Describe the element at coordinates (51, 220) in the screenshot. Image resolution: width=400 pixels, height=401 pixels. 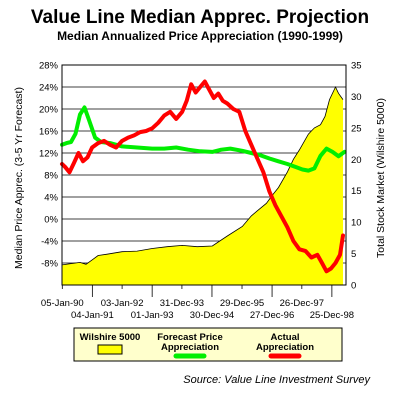
I see `left-tick-label: 0%` at that location.